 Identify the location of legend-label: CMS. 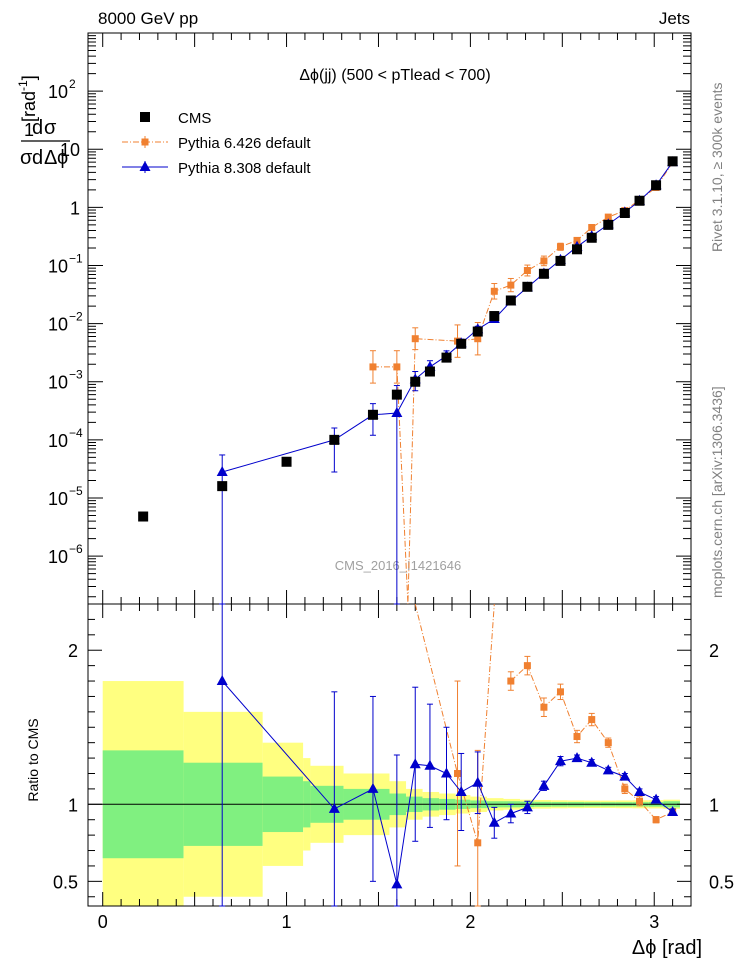
(194, 118).